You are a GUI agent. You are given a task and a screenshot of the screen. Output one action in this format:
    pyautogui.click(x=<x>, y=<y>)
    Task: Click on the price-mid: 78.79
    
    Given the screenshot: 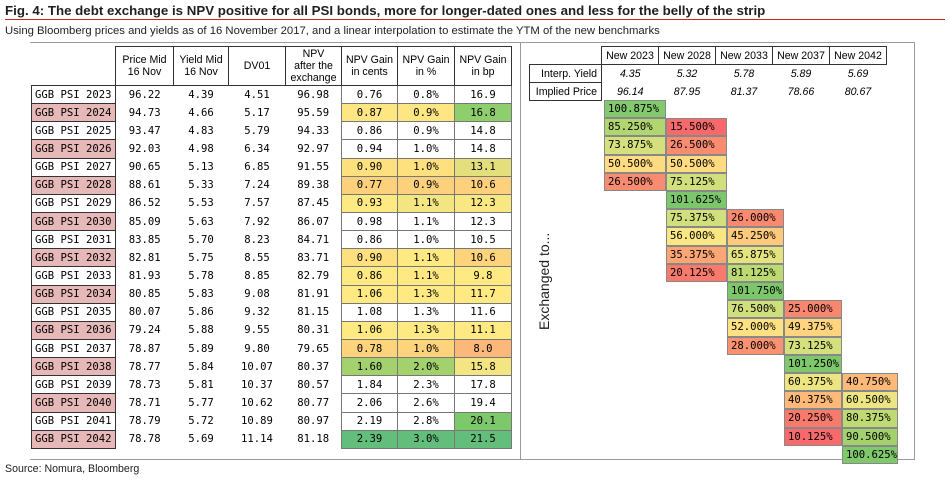 What is the action you would take?
    pyautogui.click(x=144, y=421)
    